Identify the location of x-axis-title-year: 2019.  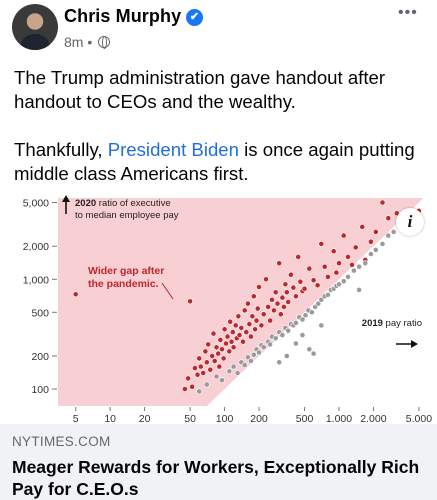
(372, 323).